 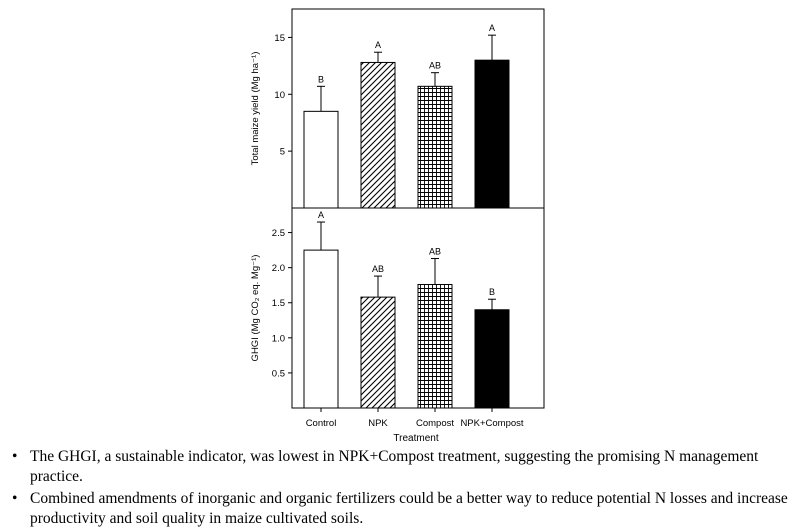 I want to click on x-axis-label: Treatment, so click(x=415, y=438).